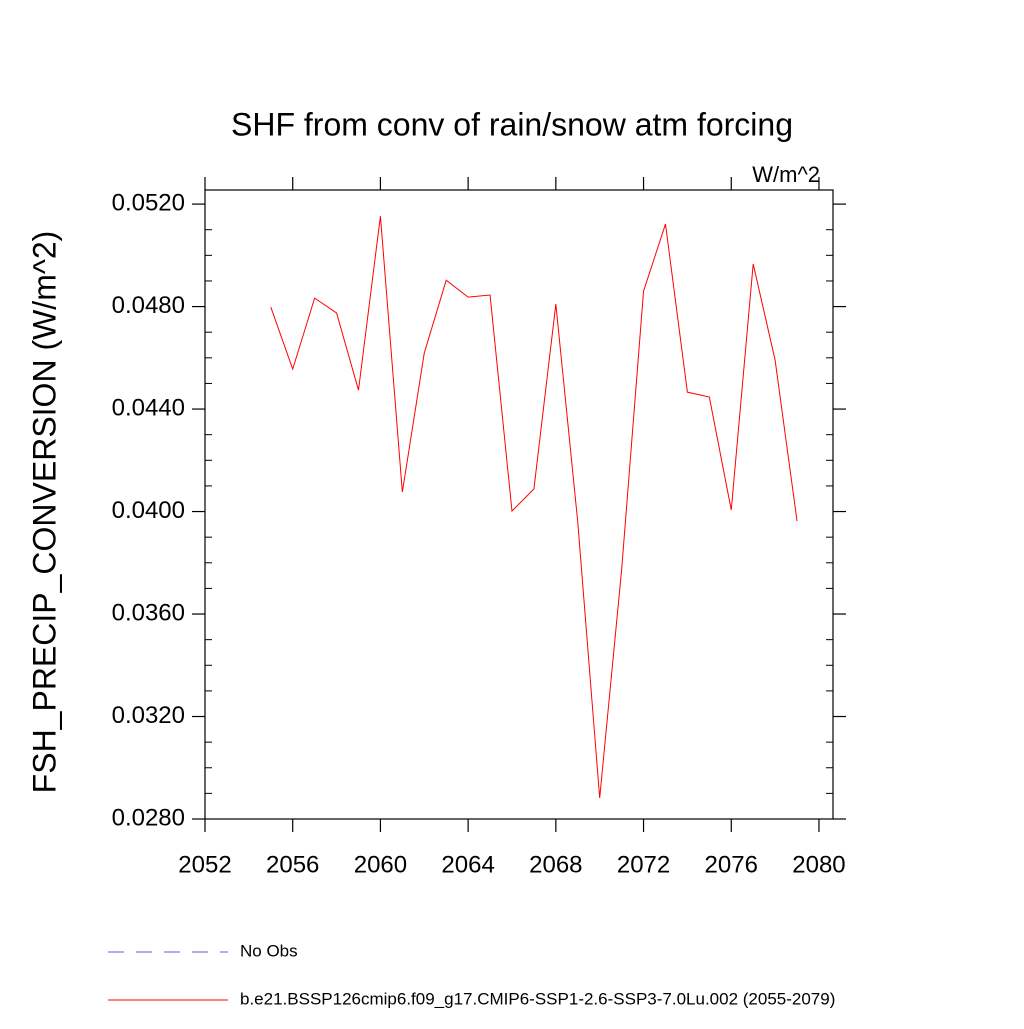 The image size is (1024, 1029). What do you see at coordinates (786, 174) in the screenshot?
I see `chart-subtitle: W/m^2` at bounding box center [786, 174].